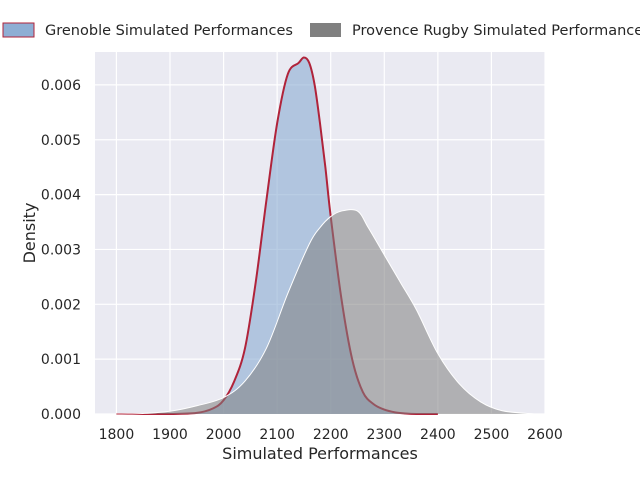 The height and width of the screenshot is (484, 640). What do you see at coordinates (170, 435) in the screenshot?
I see `x-tick-label: 1900` at bounding box center [170, 435].